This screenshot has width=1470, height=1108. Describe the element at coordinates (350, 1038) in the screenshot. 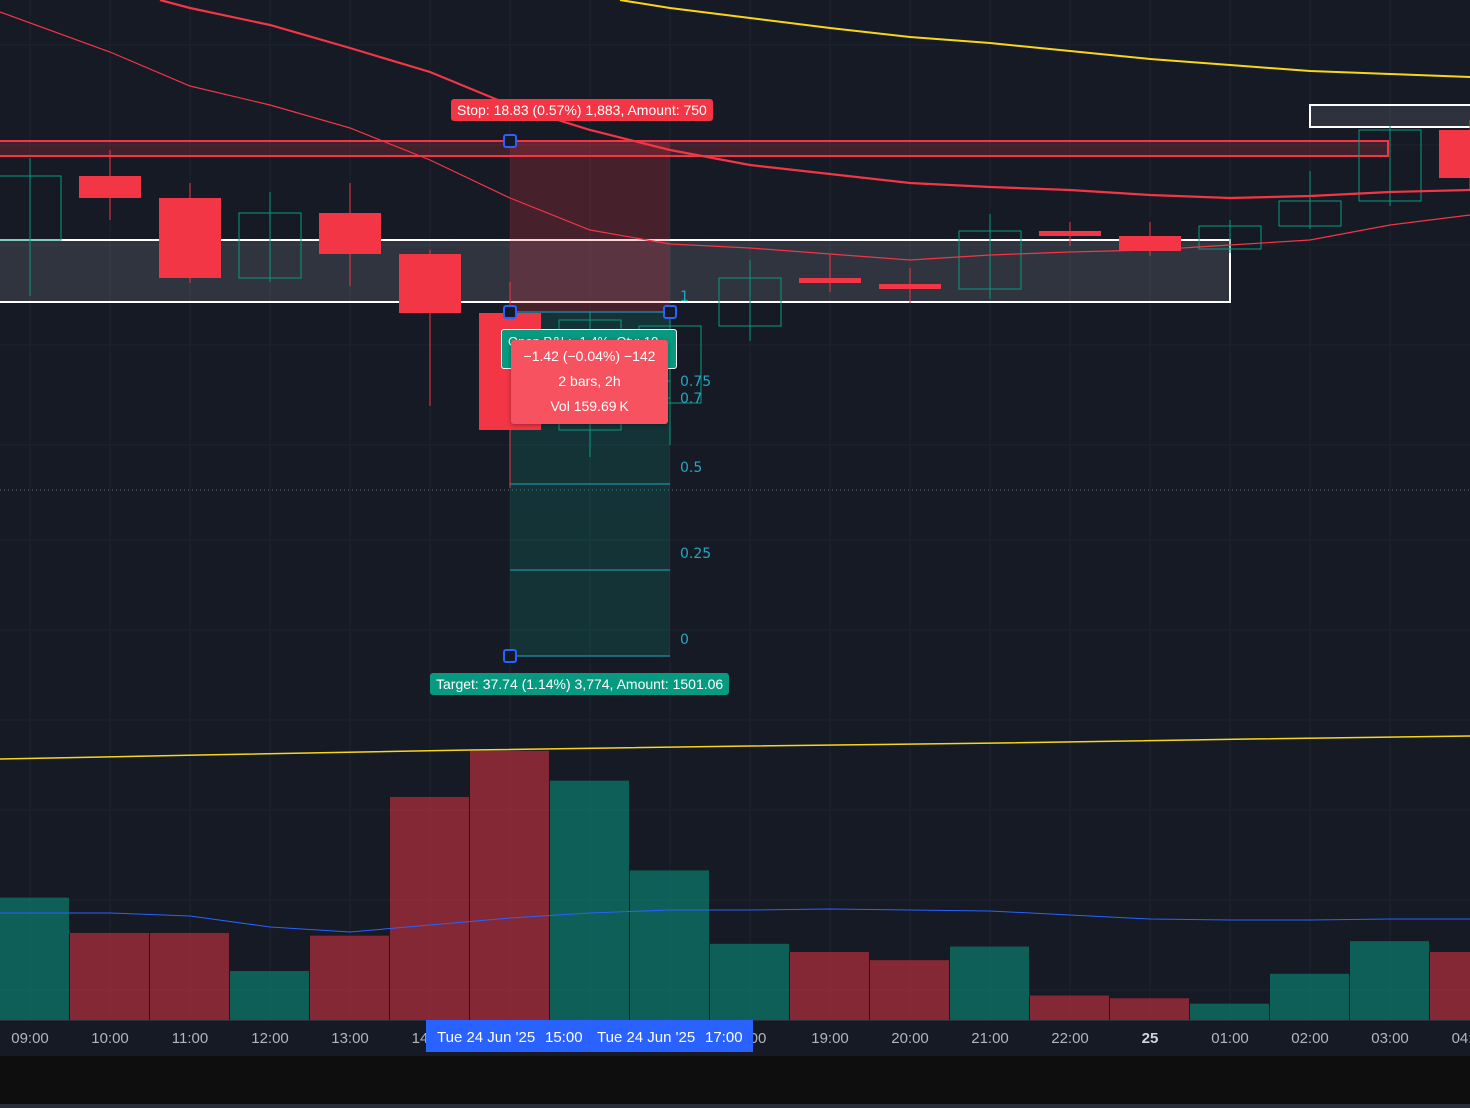

I see `time-tick: 13:00` at that location.